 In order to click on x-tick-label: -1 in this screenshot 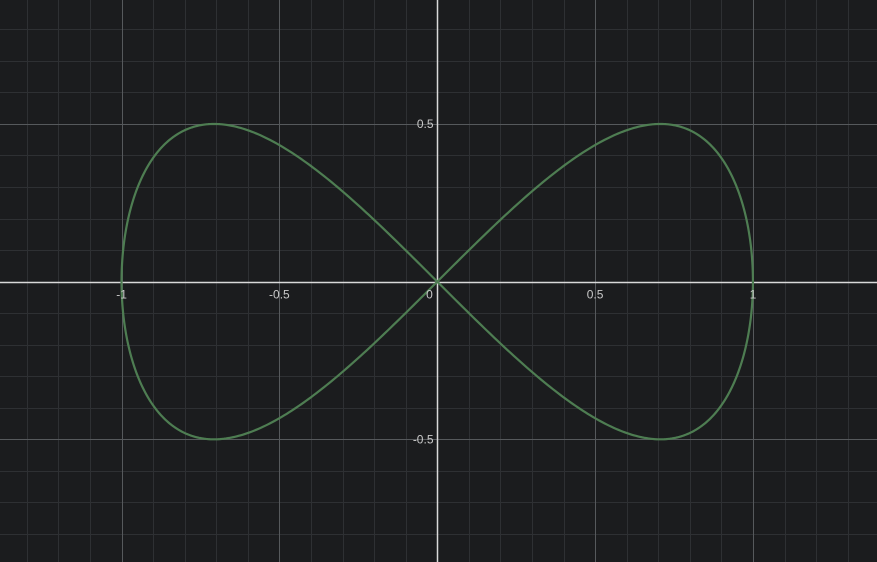, I will do `click(121, 295)`.